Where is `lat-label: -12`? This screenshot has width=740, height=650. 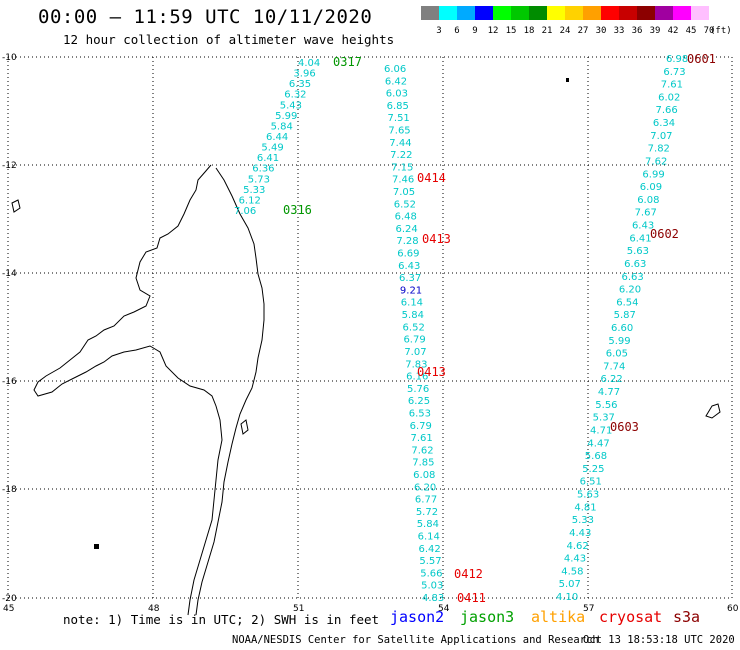
lat-label: -12 is located at coordinates (9, 166).